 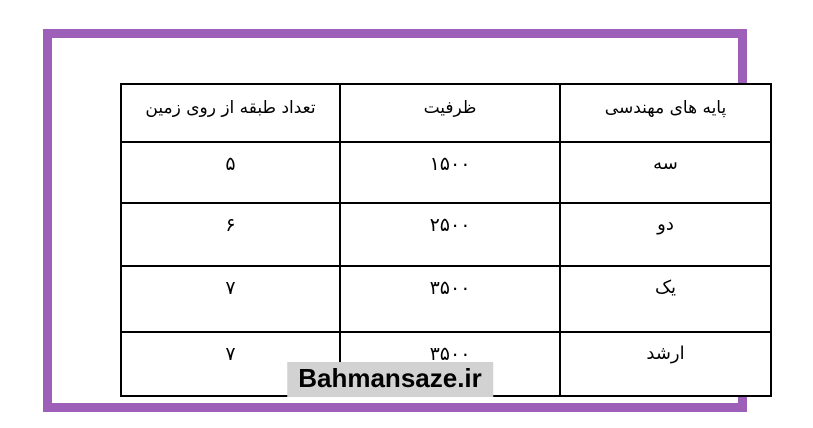 I want to click on cell-floors: ۷, so click(x=230, y=299).